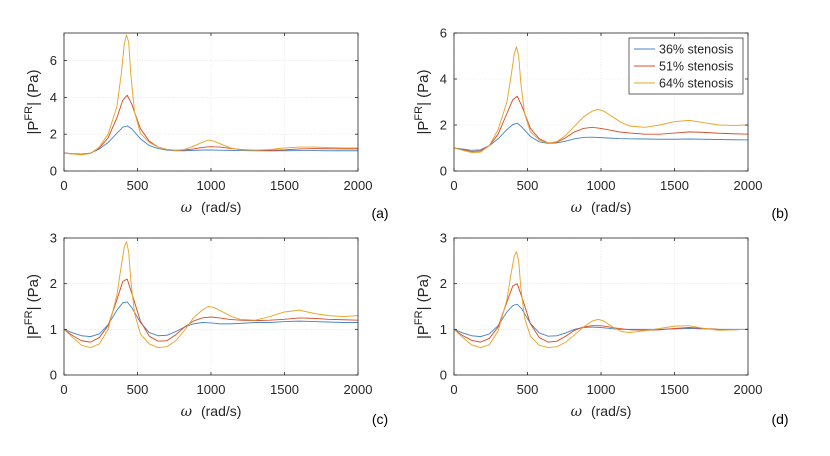 The width and height of the screenshot is (830, 456). What do you see at coordinates (380, 419) in the screenshot?
I see `panel-label: (c)` at bounding box center [380, 419].